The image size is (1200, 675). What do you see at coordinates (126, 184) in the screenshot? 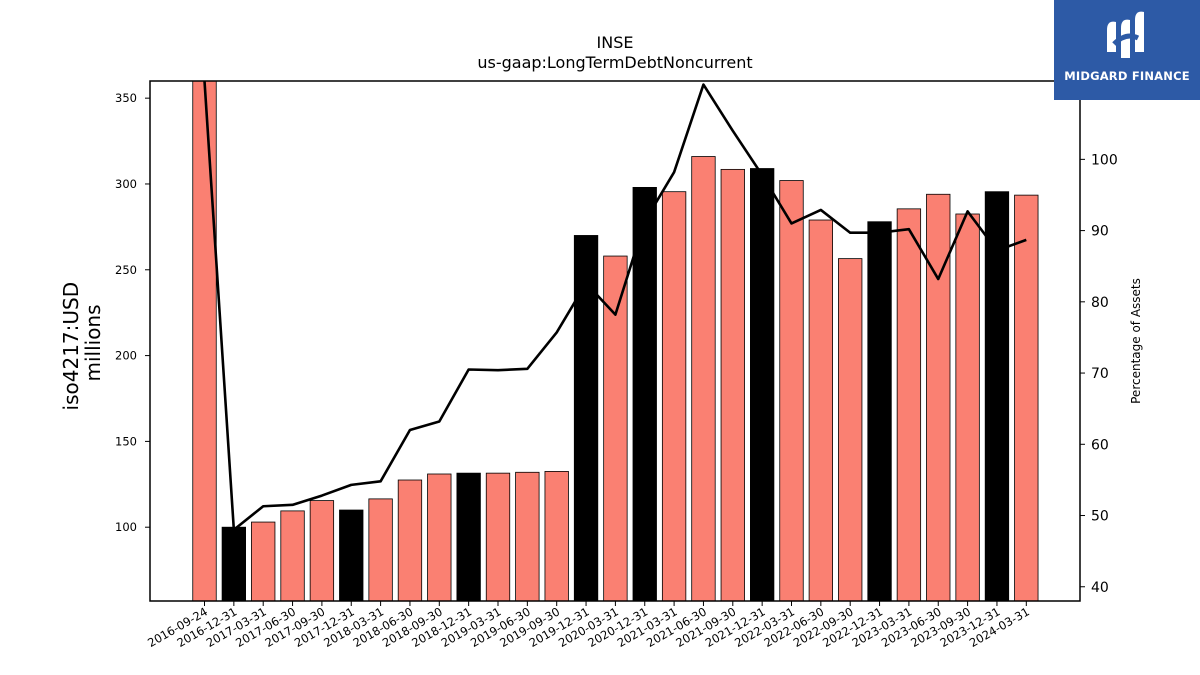
I see `y-tick-label: 300` at bounding box center [126, 184].